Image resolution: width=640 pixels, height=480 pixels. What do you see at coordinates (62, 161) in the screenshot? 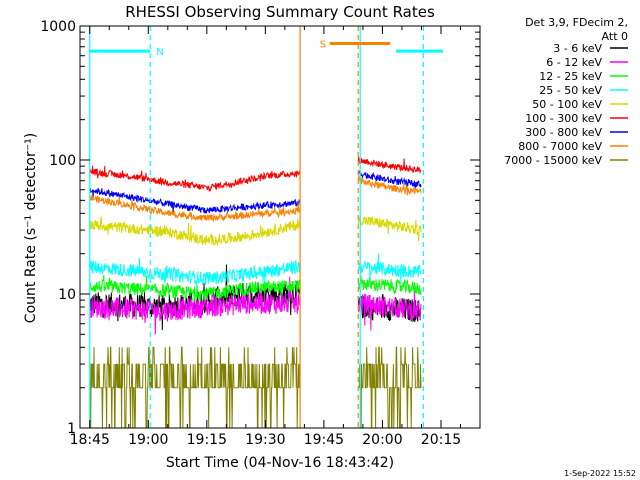
I see `y-tick-label: 100` at bounding box center [62, 161].